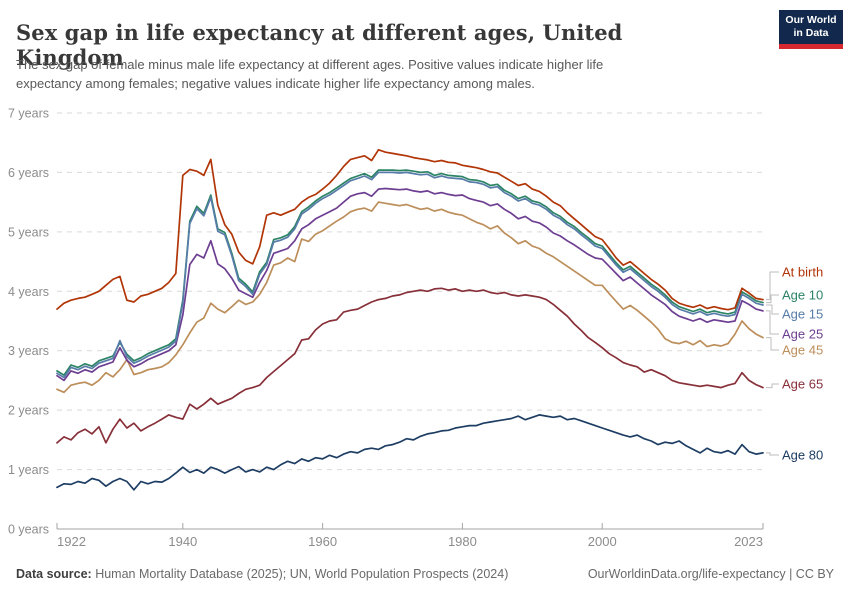 The image size is (850, 600). I want to click on legend-label-age-45: Age 45, so click(803, 350).